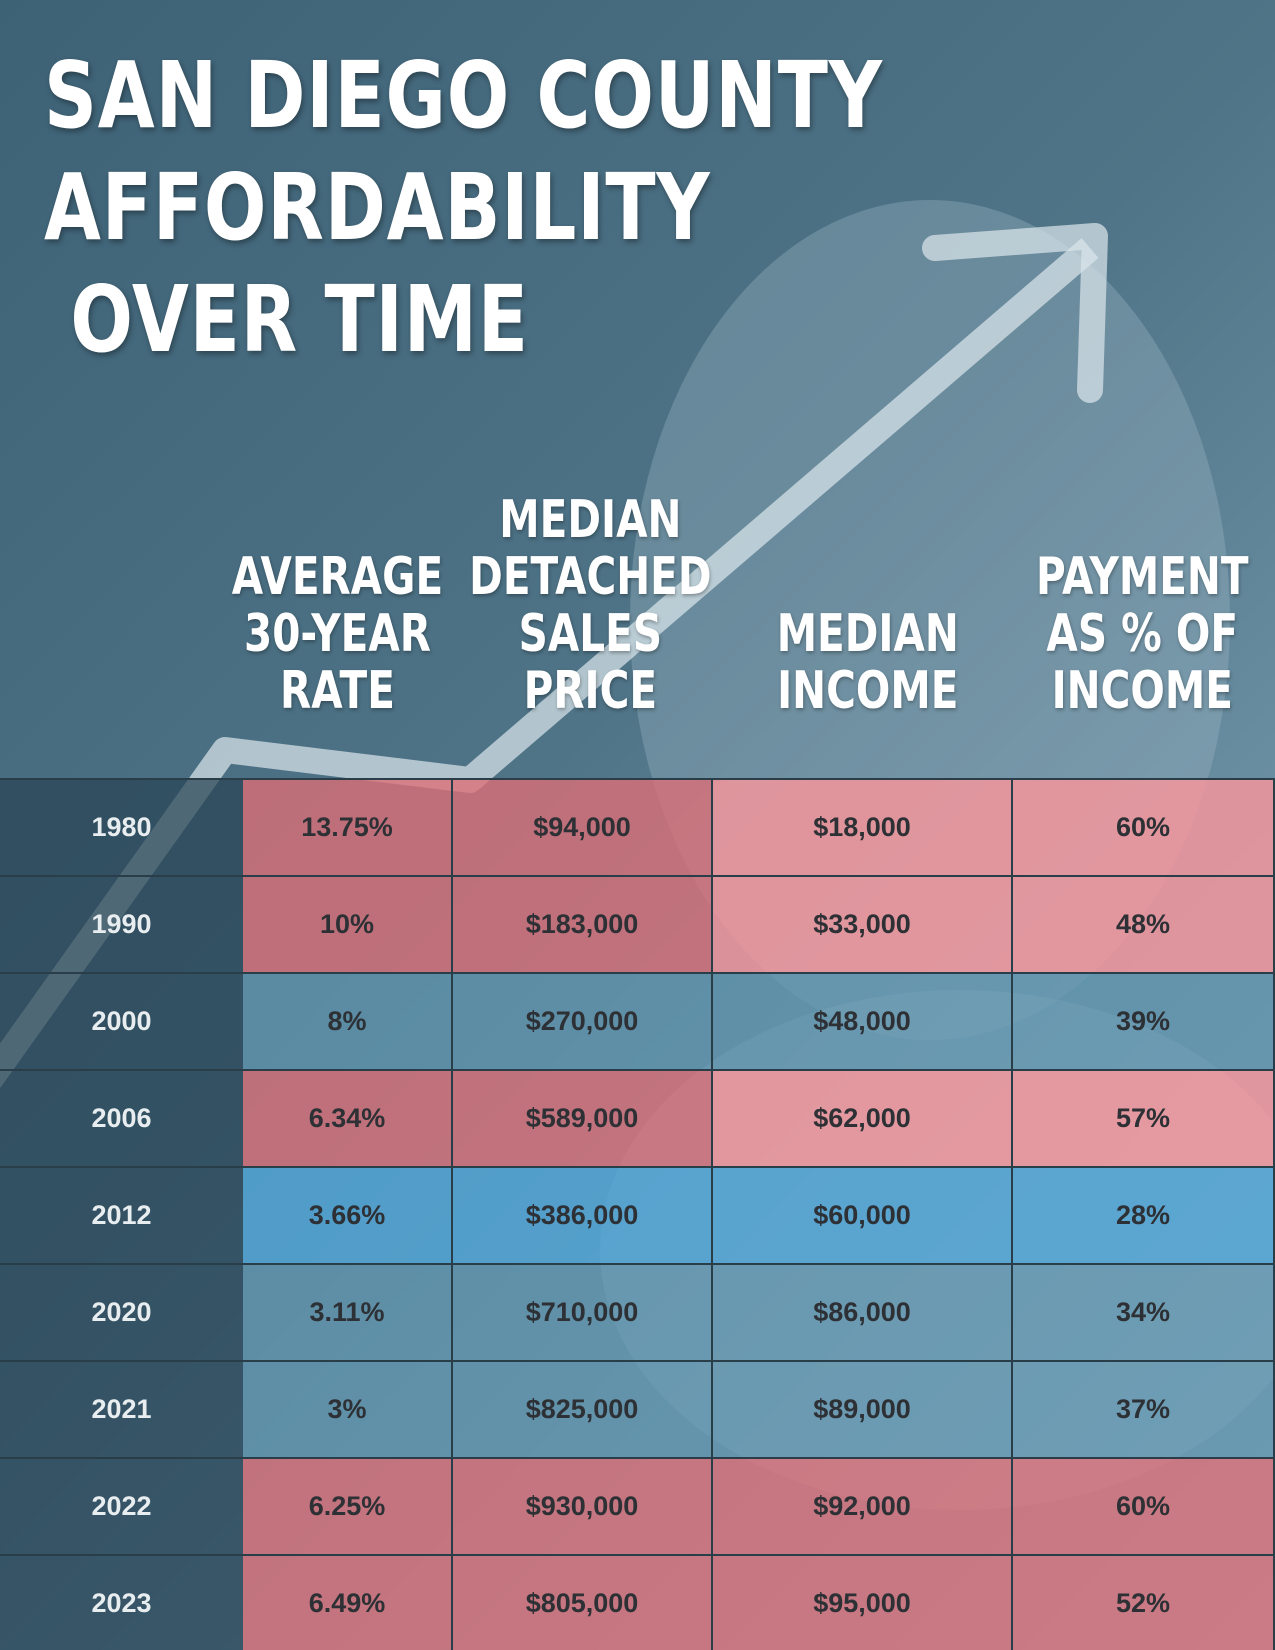 The width and height of the screenshot is (1275, 1650). What do you see at coordinates (1144, 1603) in the screenshot?
I see `payment-pct-cell: 52%` at bounding box center [1144, 1603].